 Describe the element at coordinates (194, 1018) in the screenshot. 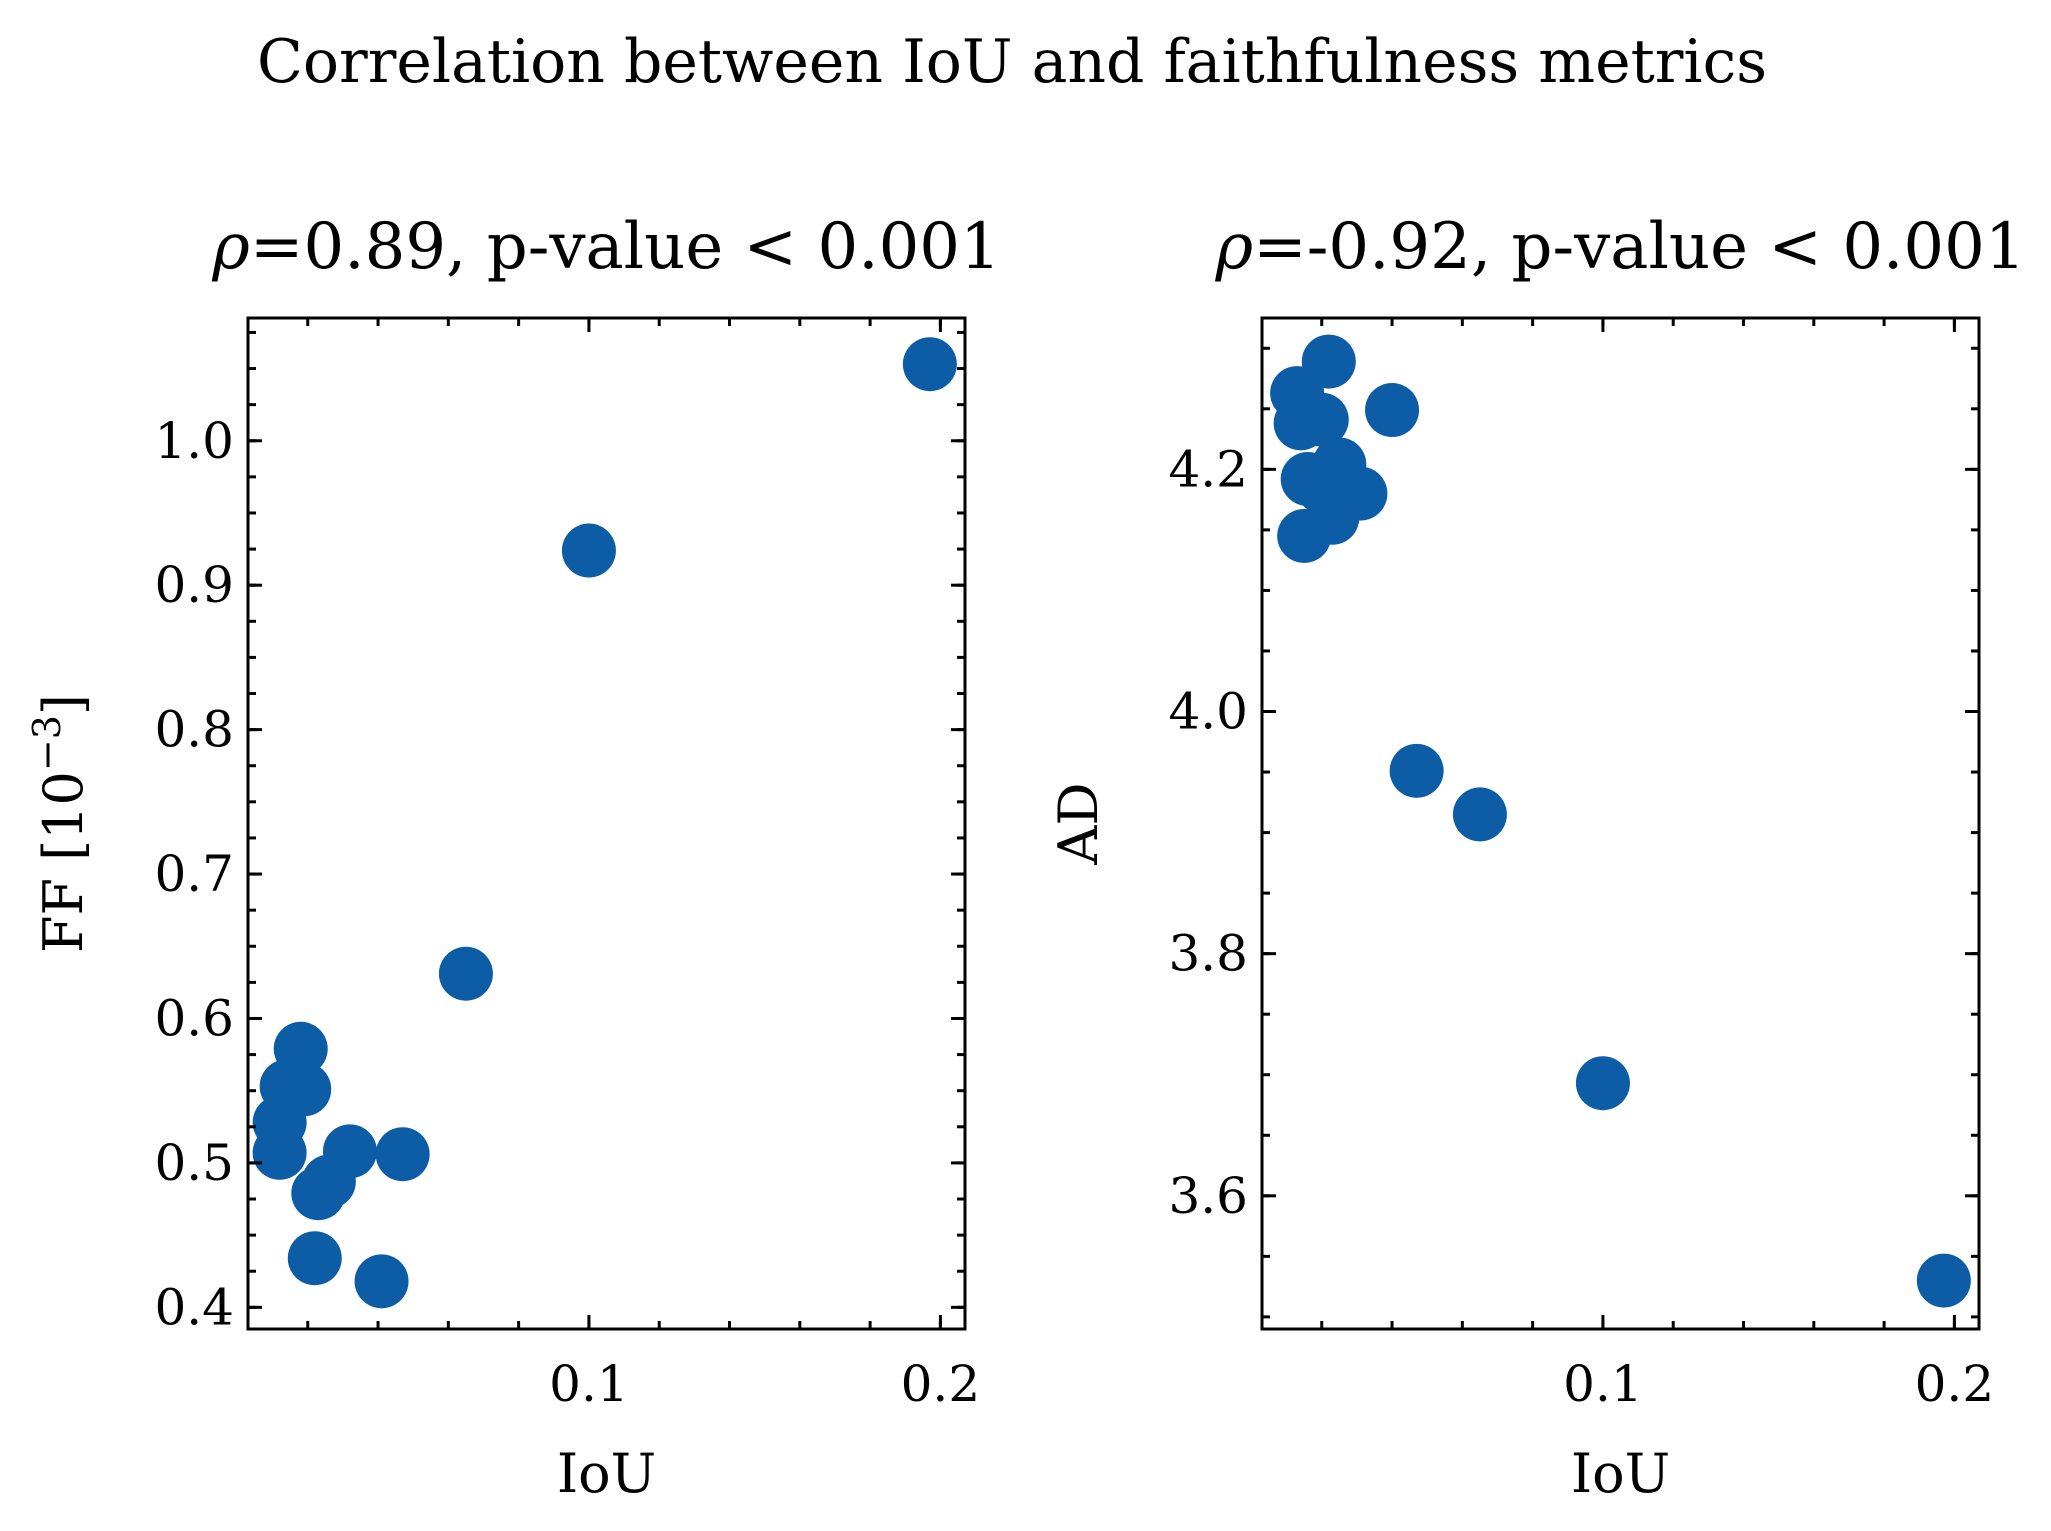

I see `left-y-tick-label: 0.6` at that location.